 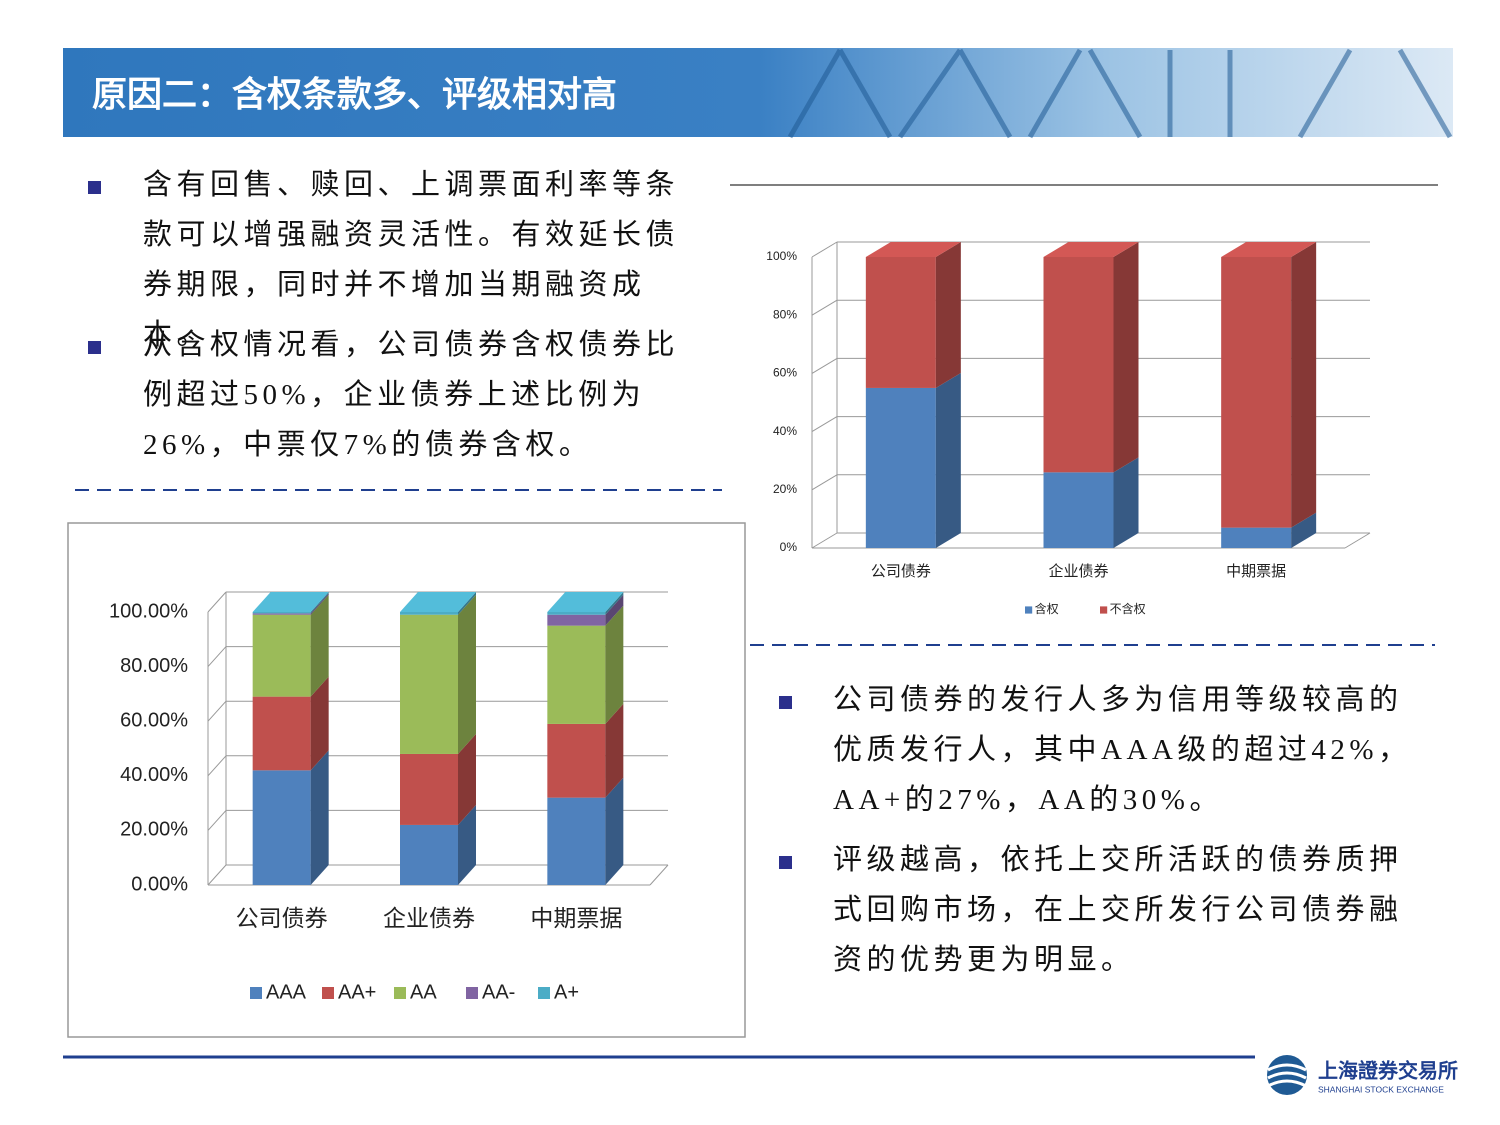 What do you see at coordinates (789, 547) in the screenshot?
I see `y-tick-label: 0%` at bounding box center [789, 547].